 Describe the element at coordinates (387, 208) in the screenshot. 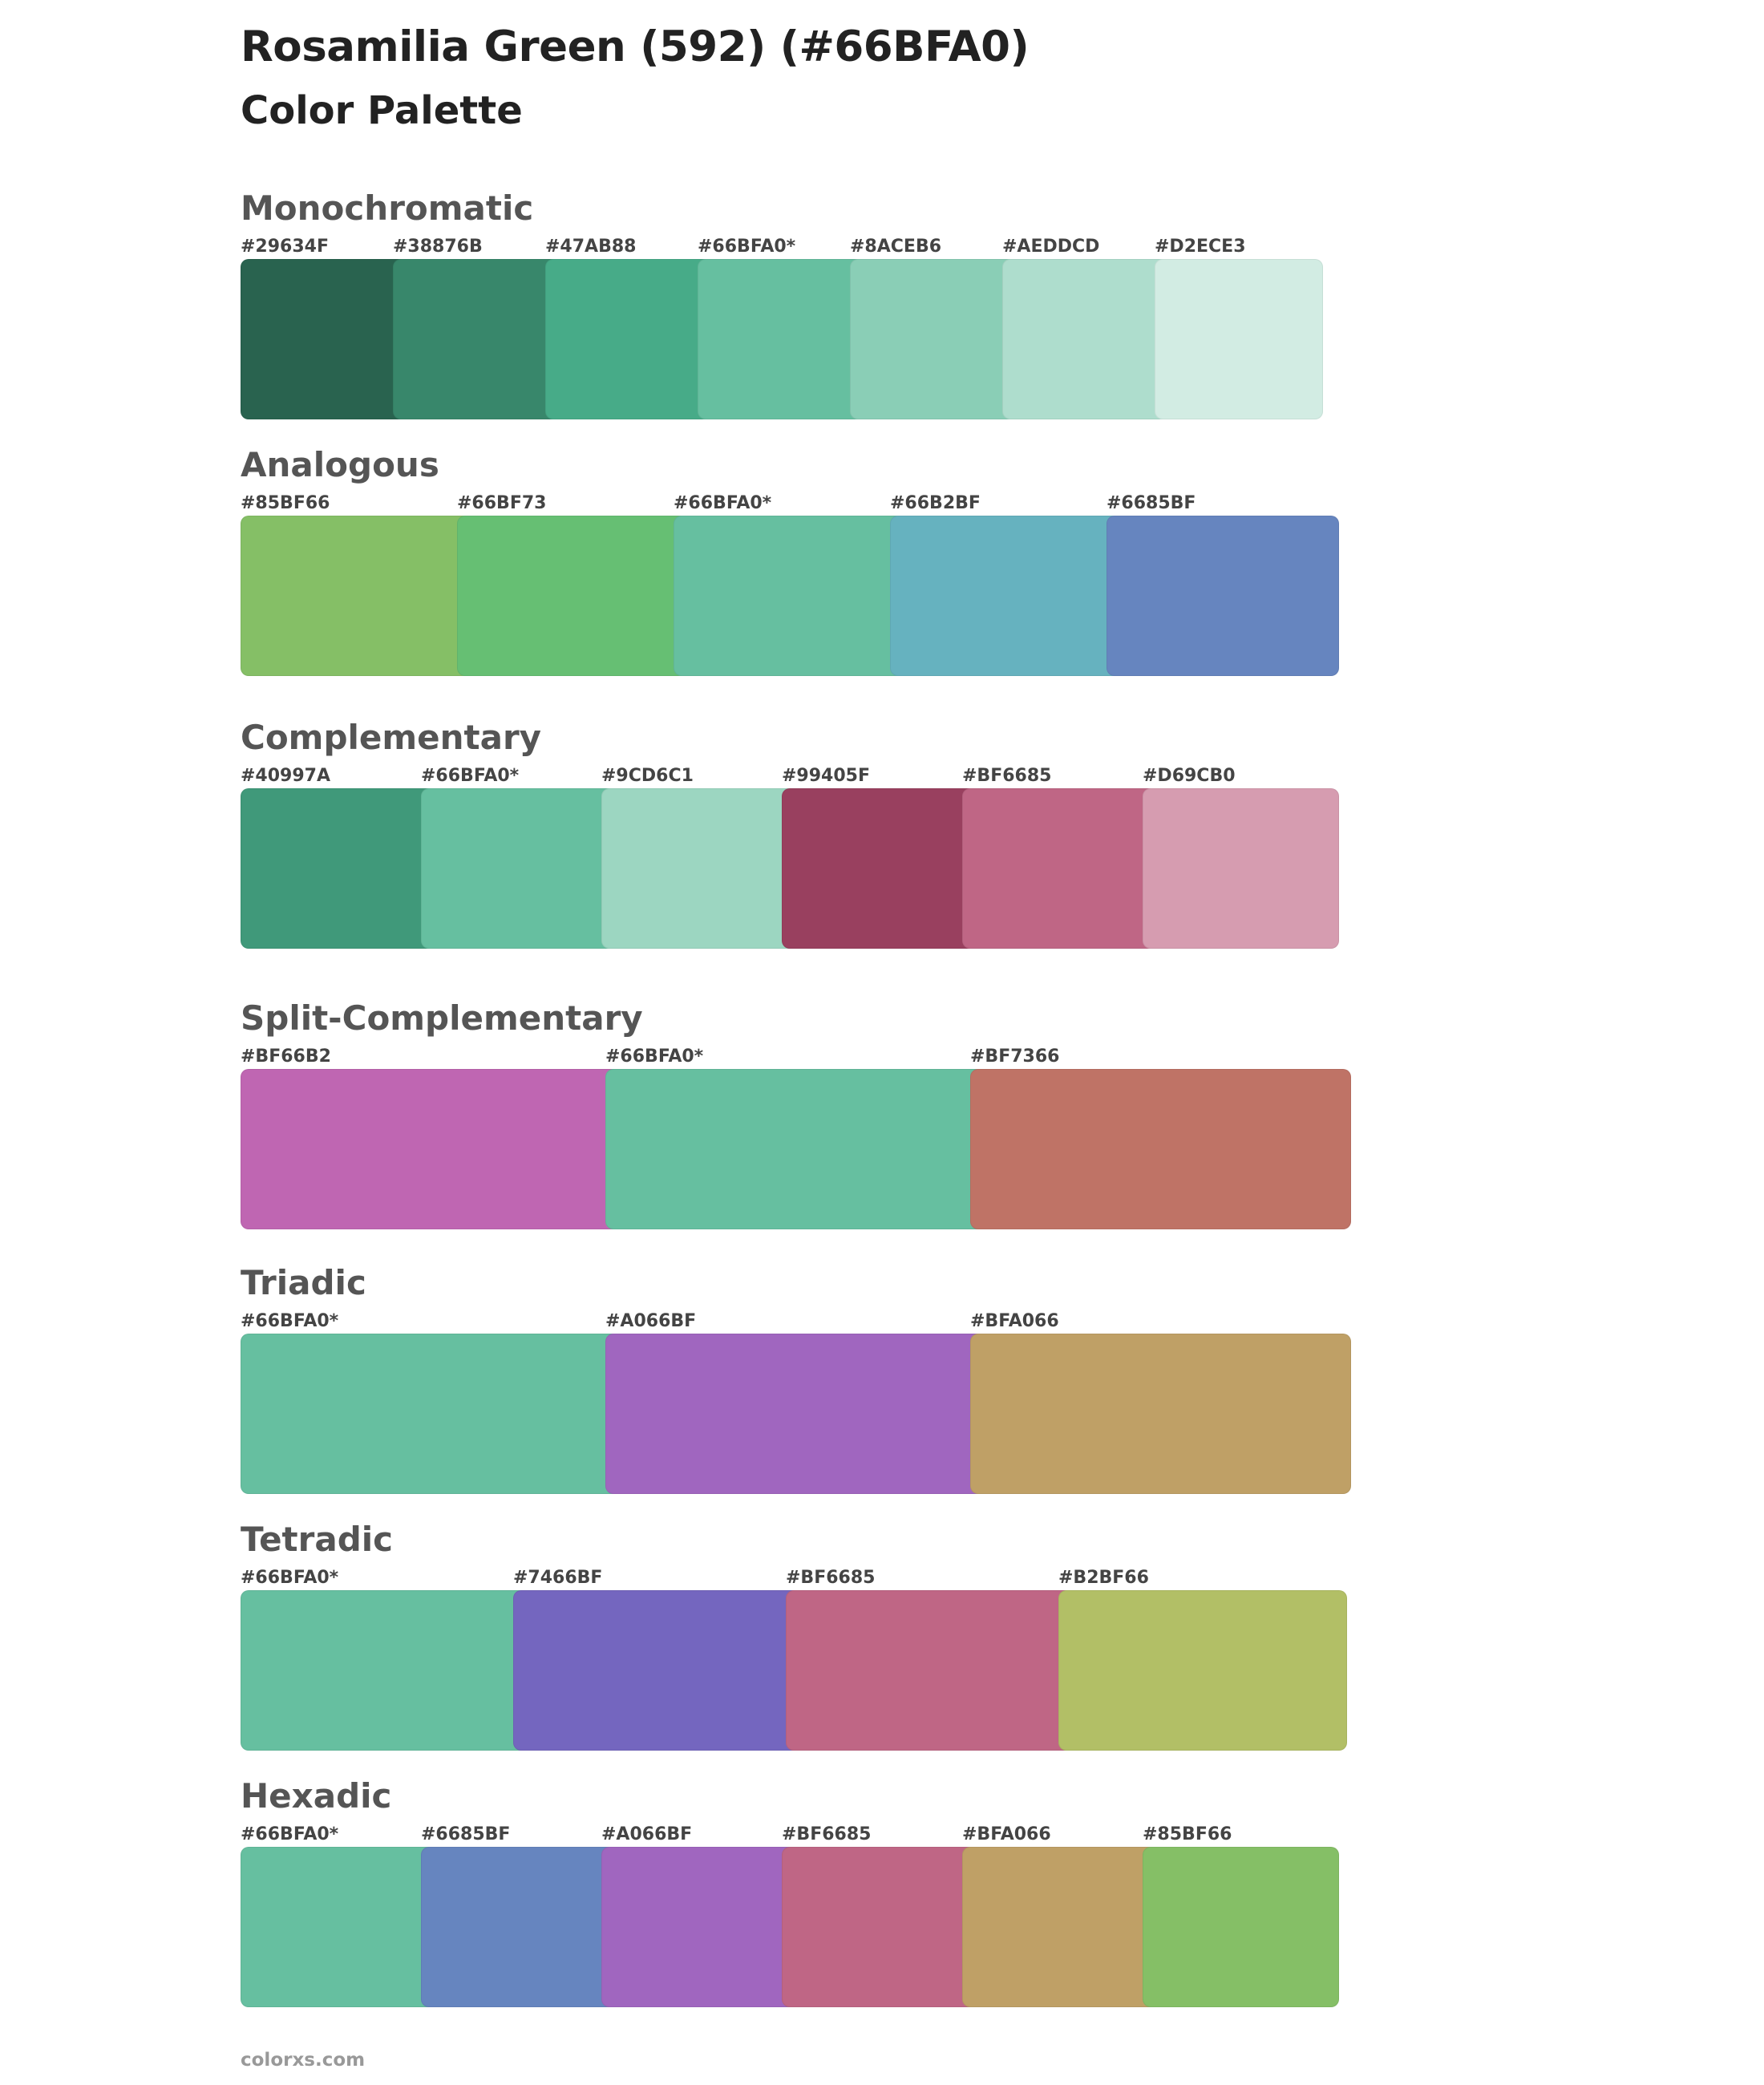

I see `section-title: Monochromatic` at that location.